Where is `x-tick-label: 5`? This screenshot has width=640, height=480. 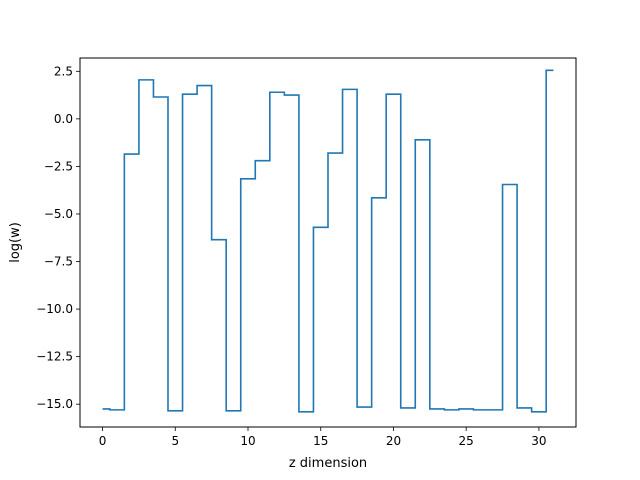 x-tick-label: 5 is located at coordinates (175, 441).